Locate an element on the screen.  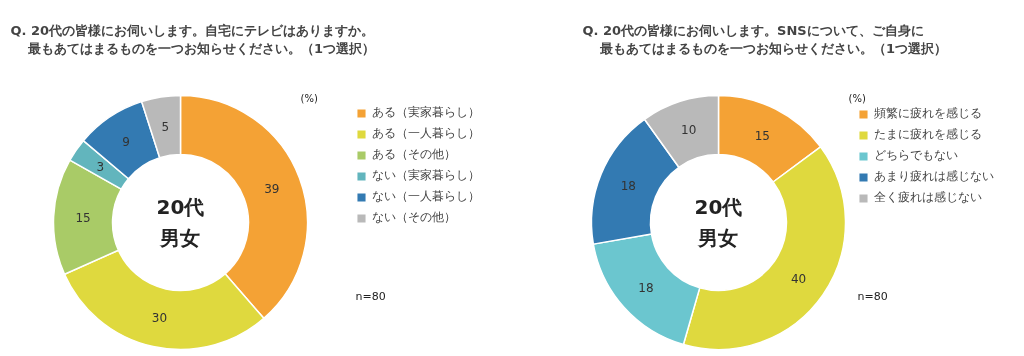
legend-label: 全く疲れは感じない is located at coordinates (928, 197).